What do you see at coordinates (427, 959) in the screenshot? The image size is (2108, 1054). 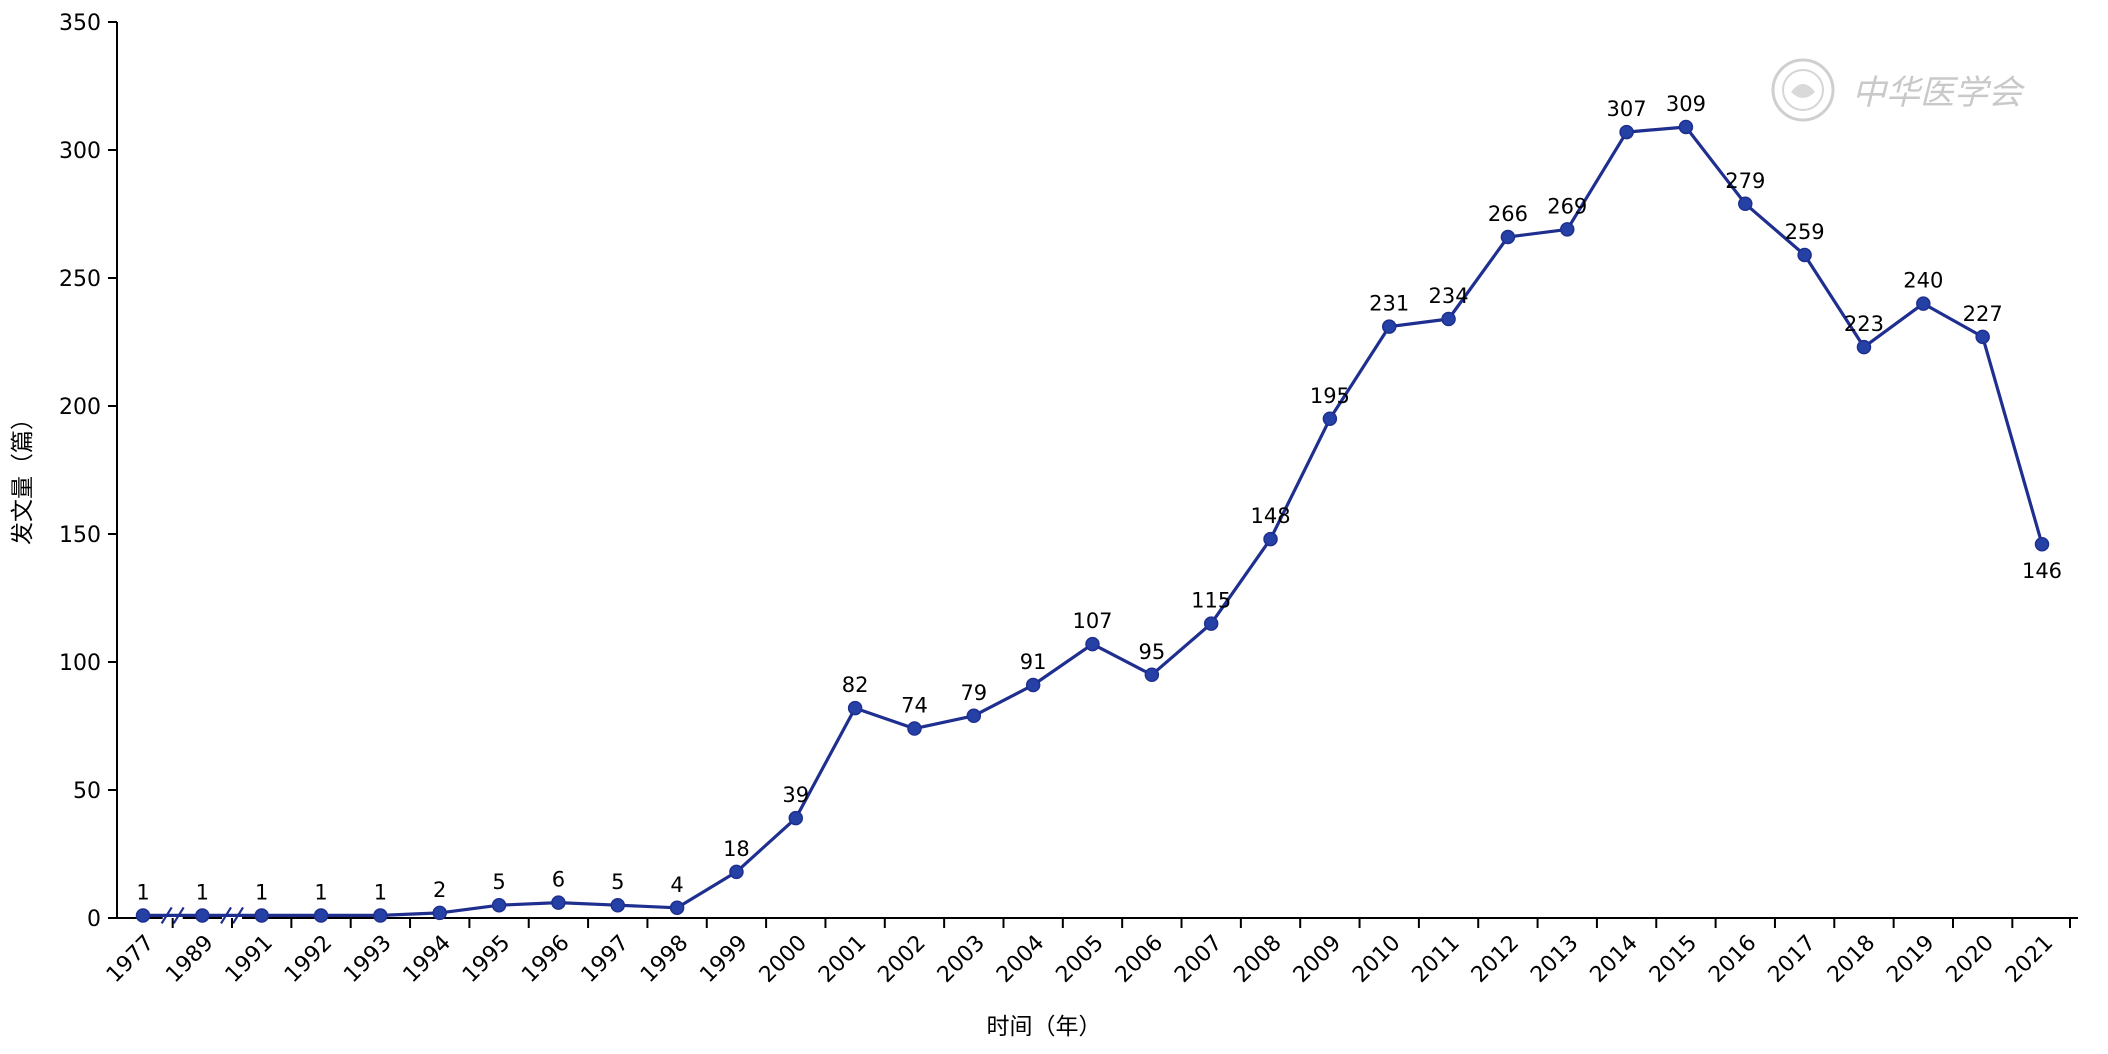 I see `x-tick-label: 1994` at bounding box center [427, 959].